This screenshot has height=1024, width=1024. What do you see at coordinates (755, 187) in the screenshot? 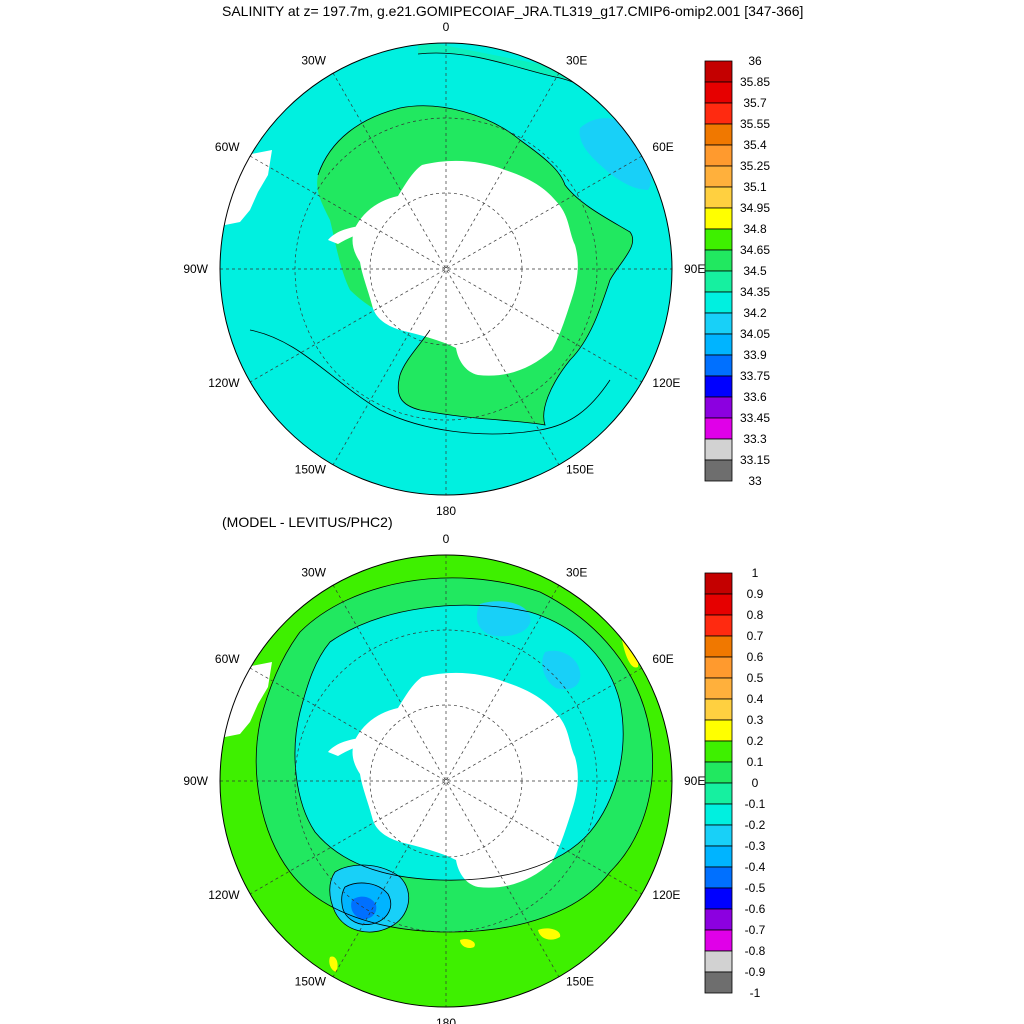
I see `colorbar-label: 35.1` at bounding box center [755, 187].